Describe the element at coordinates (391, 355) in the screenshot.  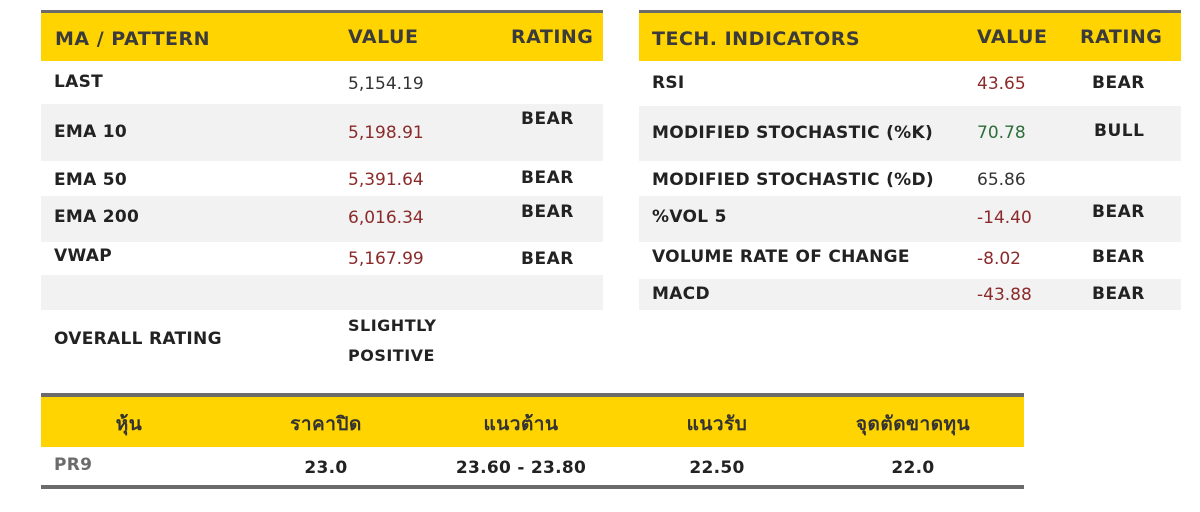
I see `overall-rating-value-line2: POSITIVE` at that location.